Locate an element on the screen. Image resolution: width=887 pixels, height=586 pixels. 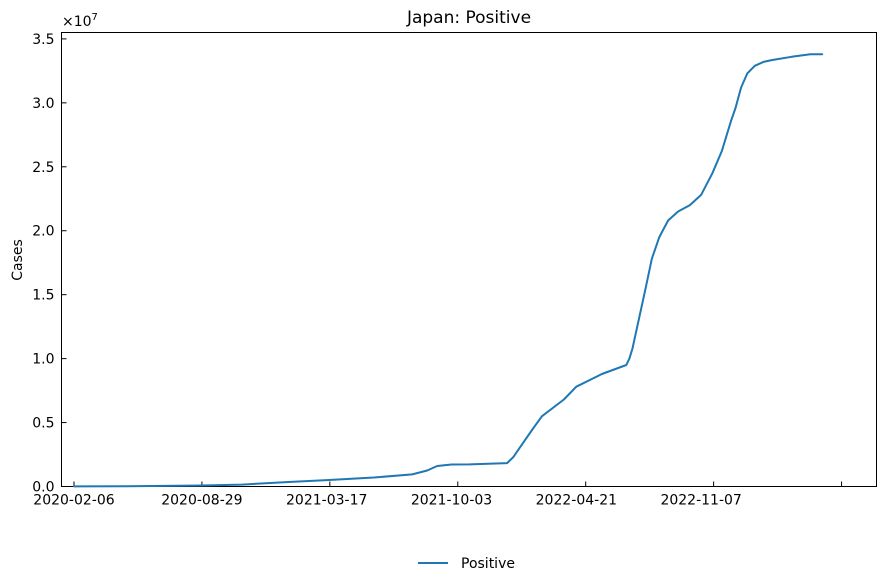
y-tick-label: 0.5 is located at coordinates (43, 424).